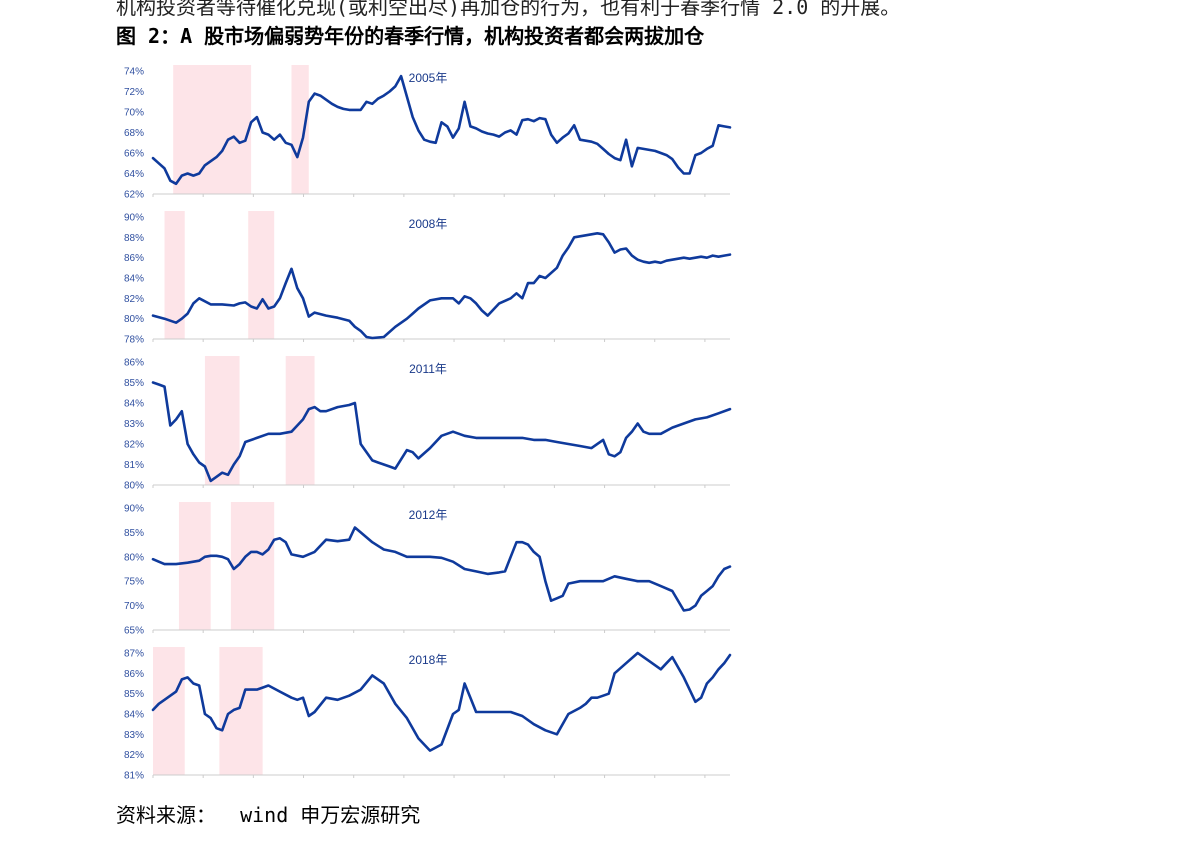 The height and width of the screenshot is (845, 1191). Describe the element at coordinates (134, 319) in the screenshot. I see `y-tick-label-1-1: 80%` at that location.